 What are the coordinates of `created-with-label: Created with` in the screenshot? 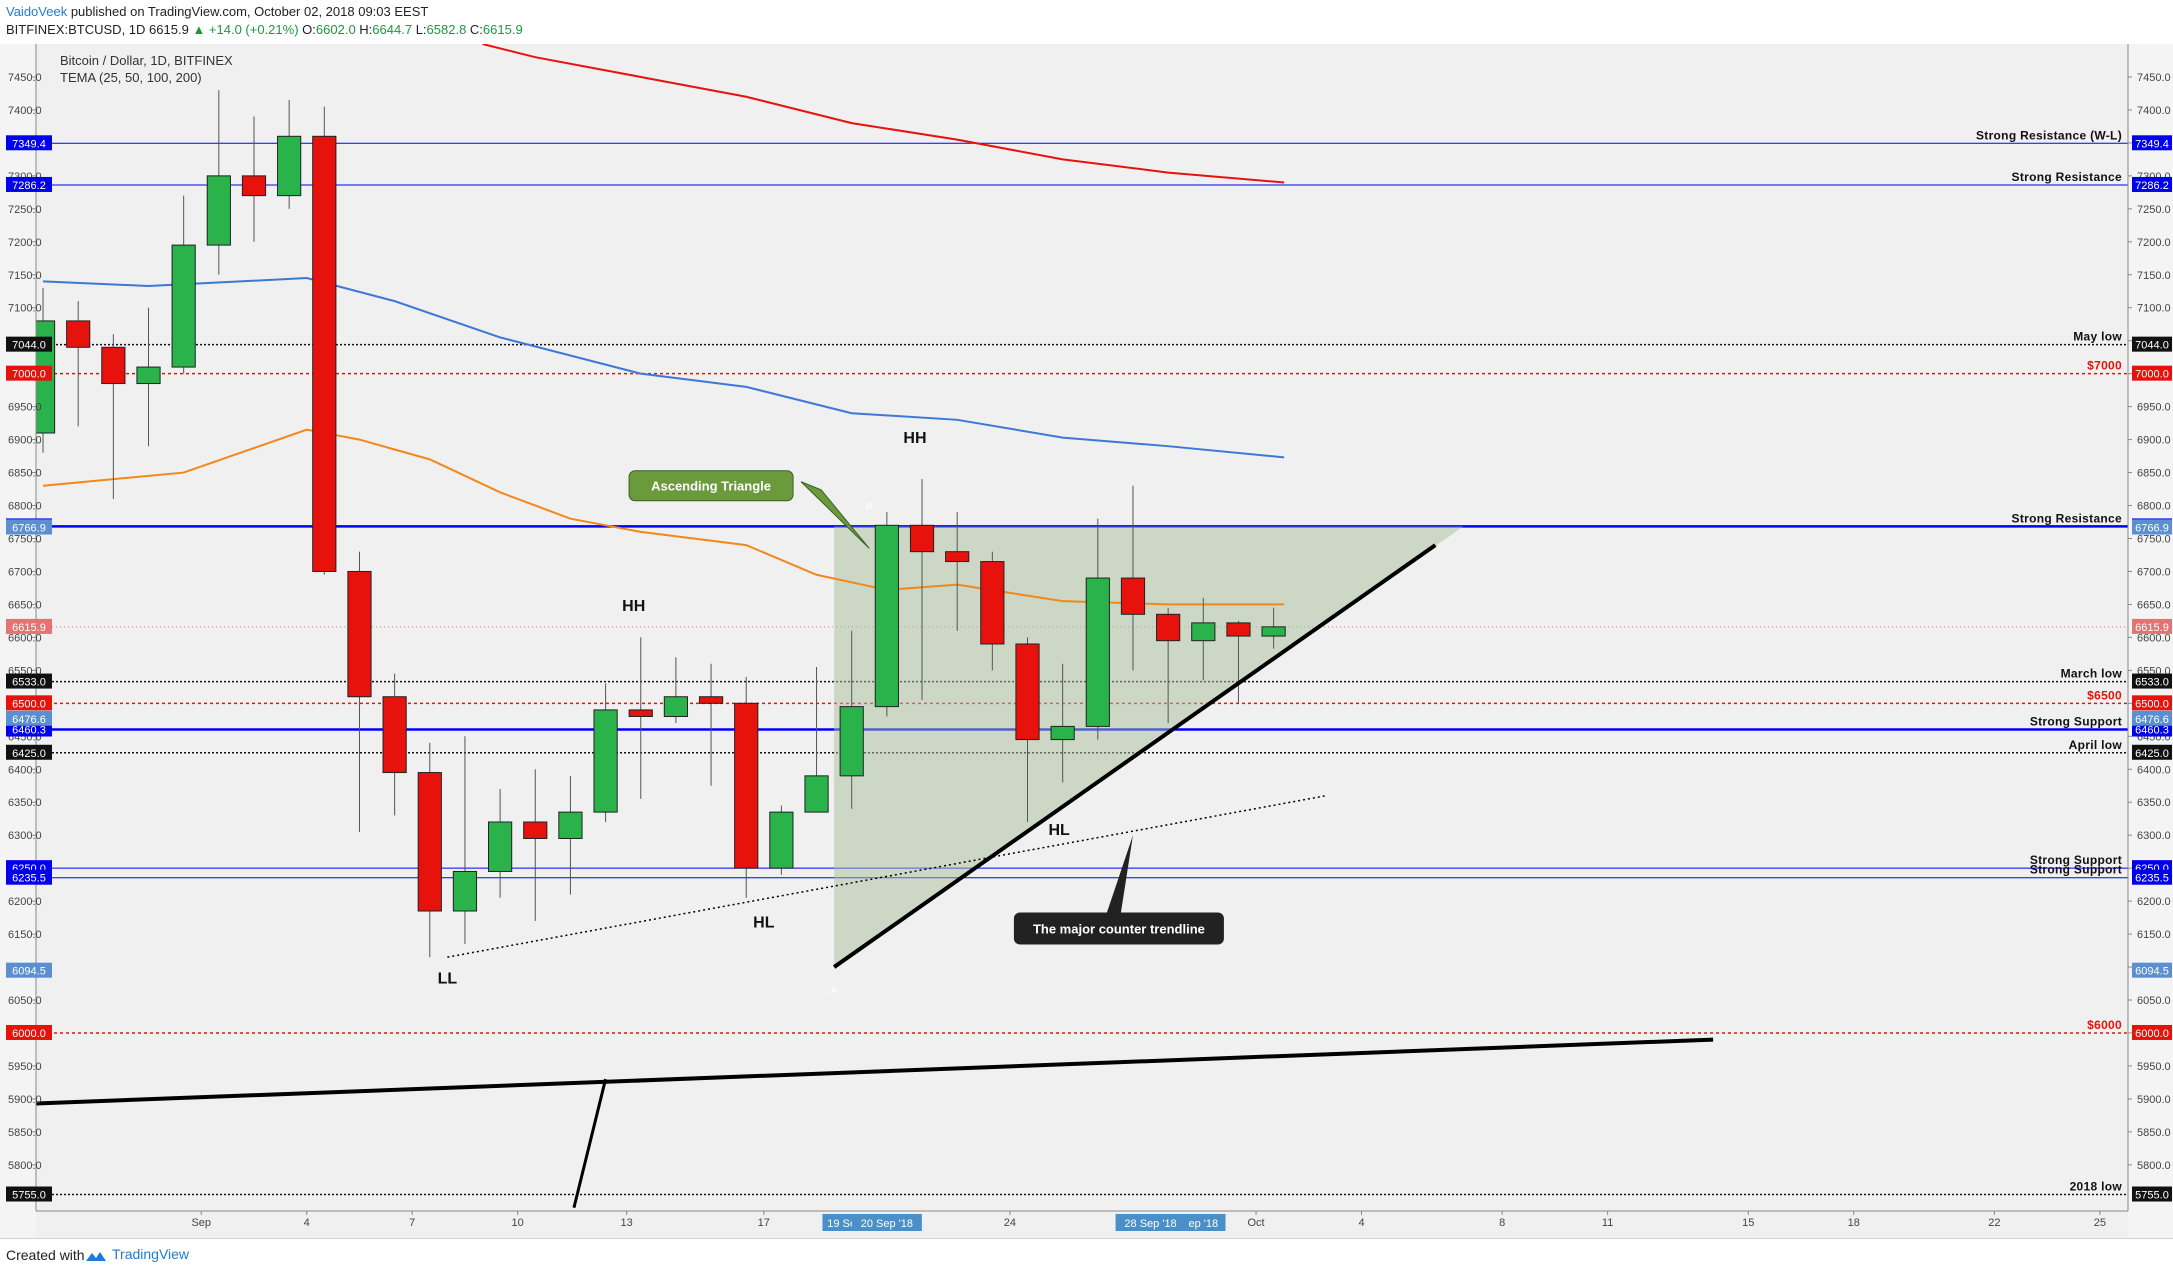 It's located at (45, 1255).